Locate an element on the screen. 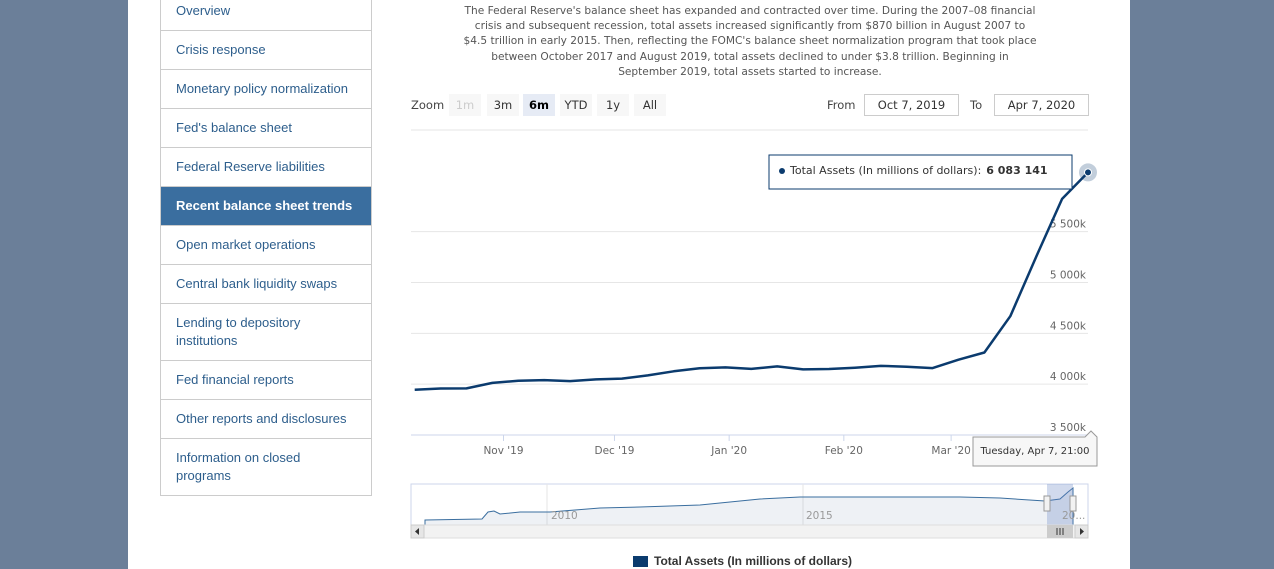 The height and width of the screenshot is (569, 1274). x-tick-label: Dec '19 is located at coordinates (615, 451).